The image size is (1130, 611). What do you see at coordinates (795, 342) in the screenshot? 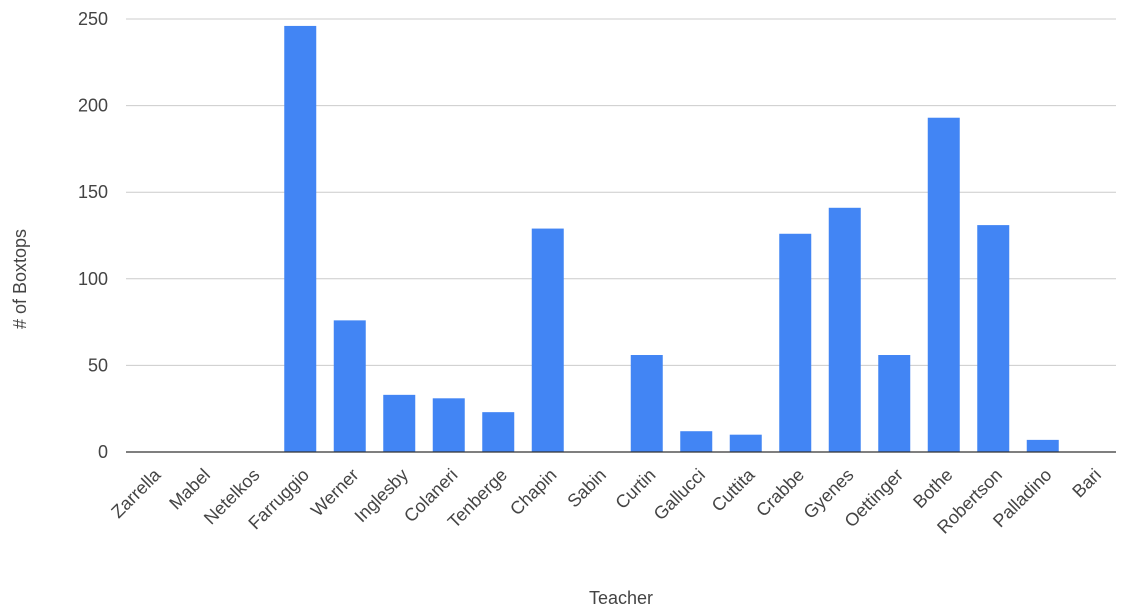
I see `bar-crabbe` at bounding box center [795, 342].